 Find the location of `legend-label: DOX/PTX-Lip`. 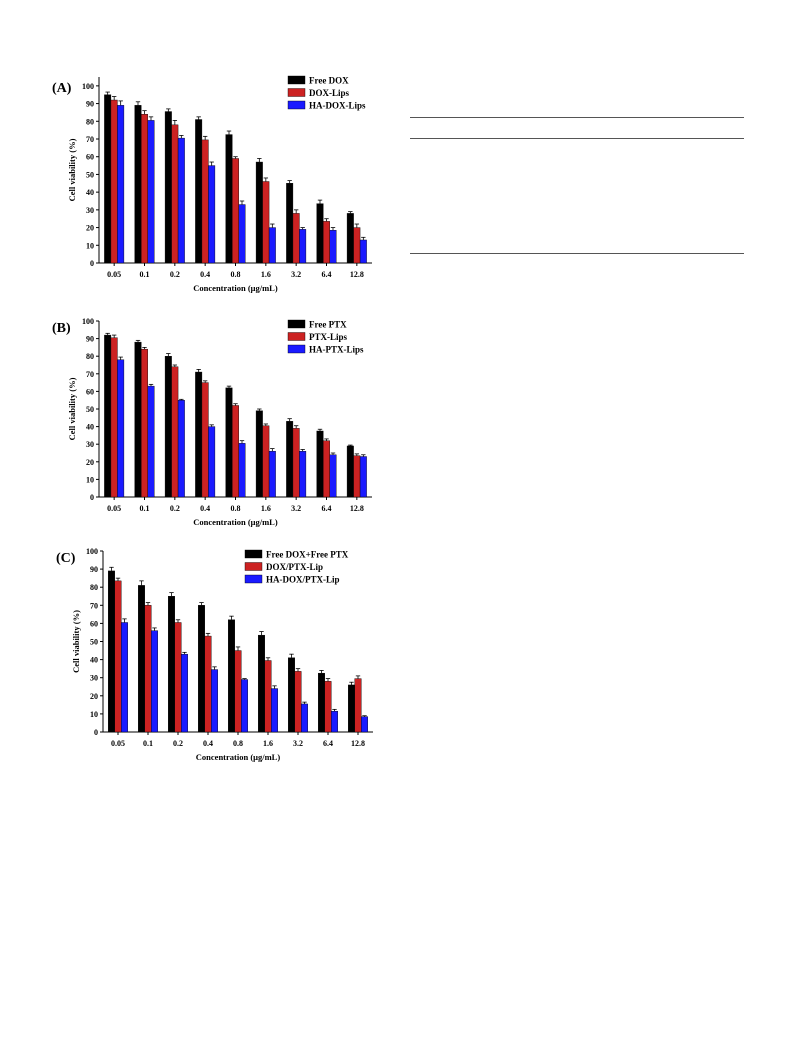

legend-label: DOX/PTX-Lip is located at coordinates (294, 567).